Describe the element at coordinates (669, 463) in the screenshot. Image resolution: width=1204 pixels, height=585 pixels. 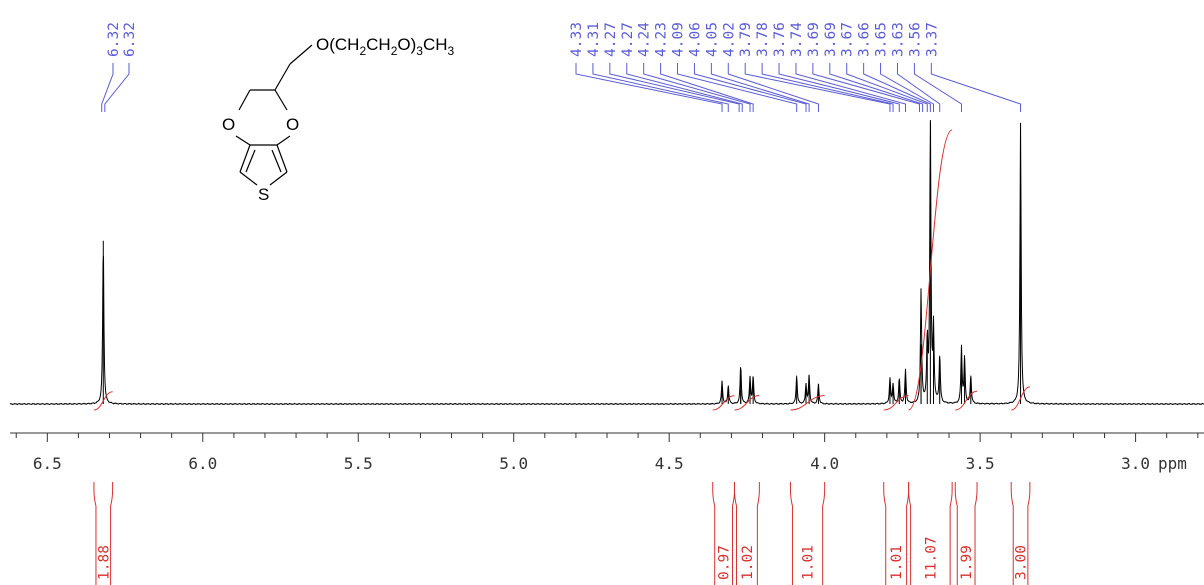
I see `x-tick-label: 4.5` at that location.